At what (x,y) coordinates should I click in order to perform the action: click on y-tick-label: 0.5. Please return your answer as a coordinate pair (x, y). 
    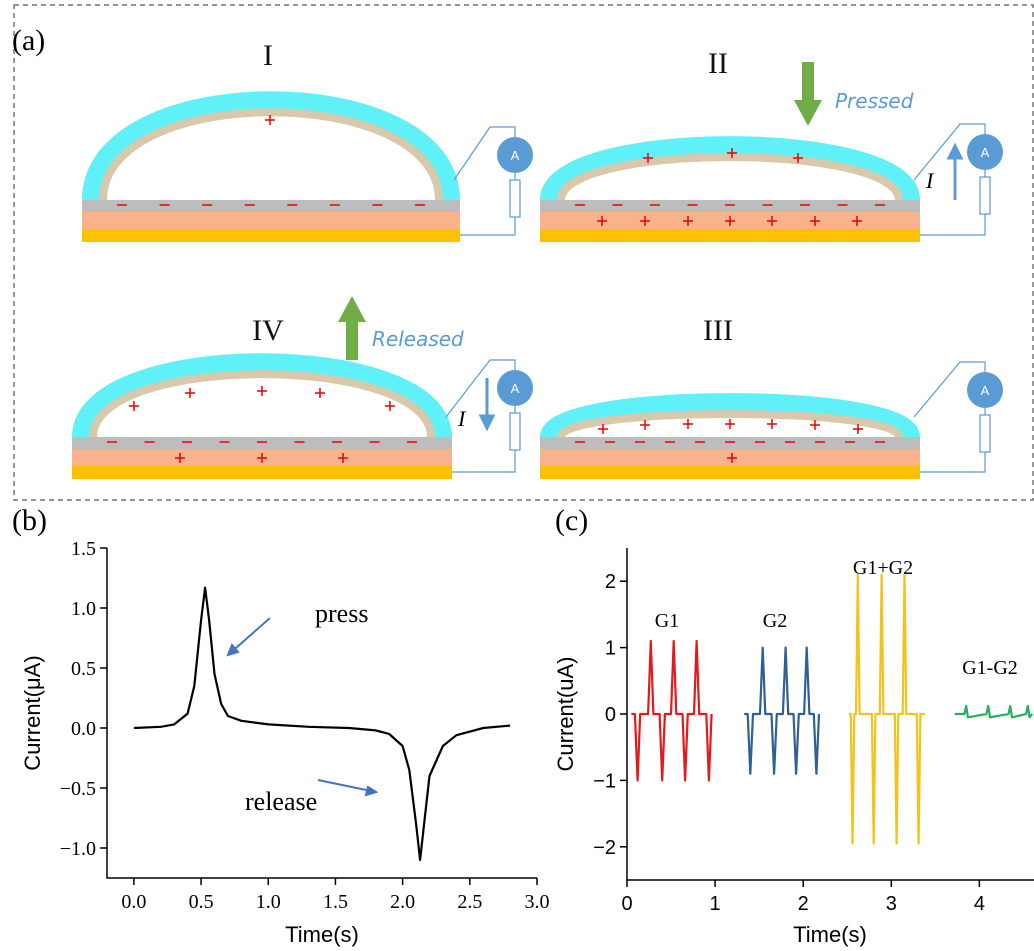
    Looking at the image, I should click on (83, 669).